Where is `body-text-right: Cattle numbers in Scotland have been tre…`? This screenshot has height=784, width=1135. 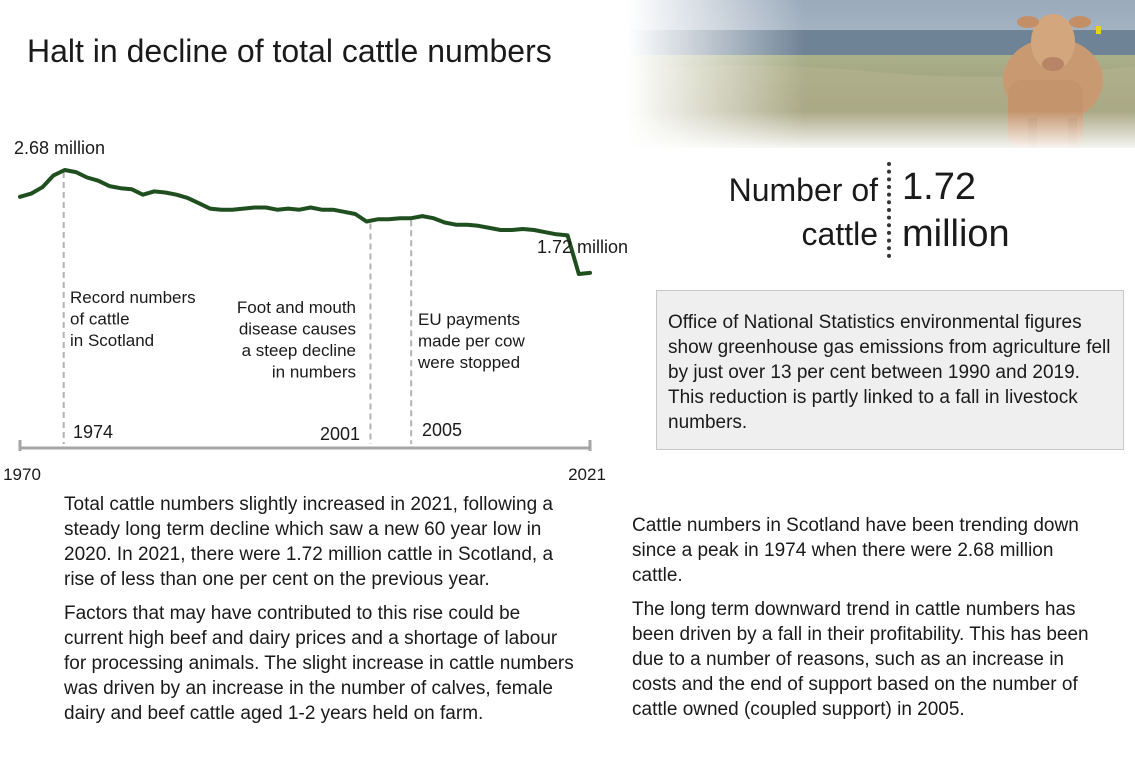 body-text-right: Cattle numbers in Scotland have been tre… is located at coordinates (867, 622).